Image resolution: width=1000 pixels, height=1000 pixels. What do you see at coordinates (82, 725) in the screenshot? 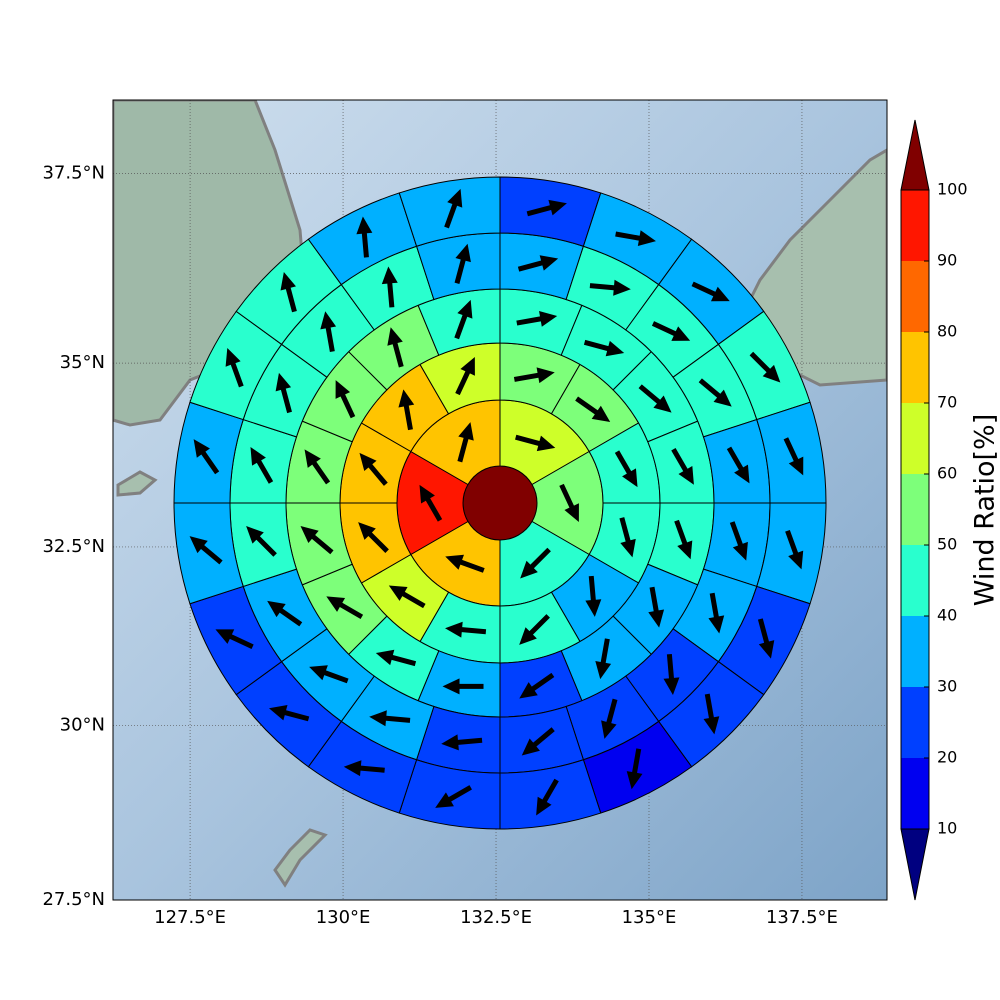
I see `y-tick-label: 30°N` at bounding box center [82, 725].